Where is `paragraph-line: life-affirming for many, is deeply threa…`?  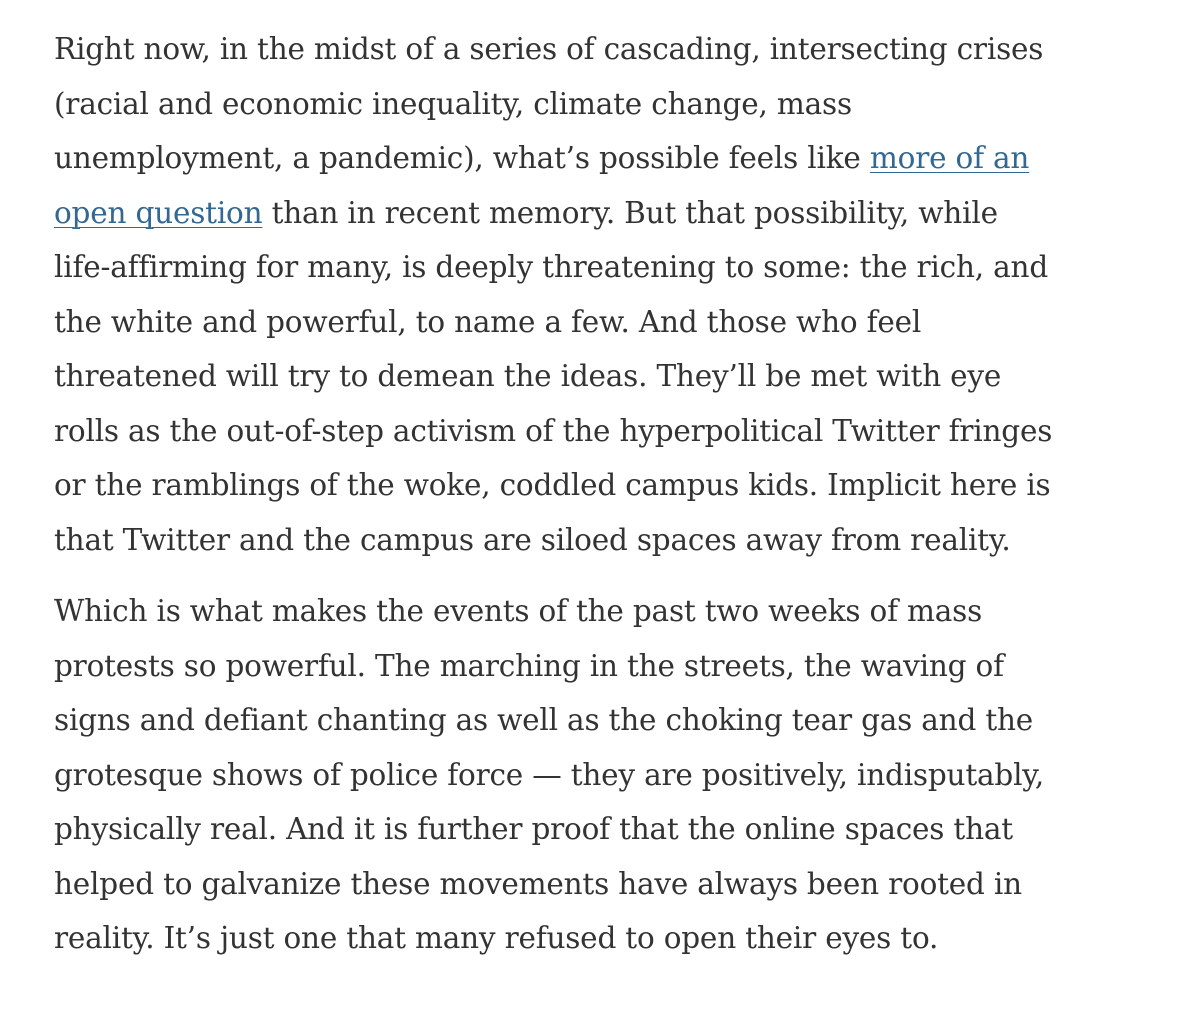 paragraph-line: life-affirming for many, is deeply threa… is located at coordinates (551, 267).